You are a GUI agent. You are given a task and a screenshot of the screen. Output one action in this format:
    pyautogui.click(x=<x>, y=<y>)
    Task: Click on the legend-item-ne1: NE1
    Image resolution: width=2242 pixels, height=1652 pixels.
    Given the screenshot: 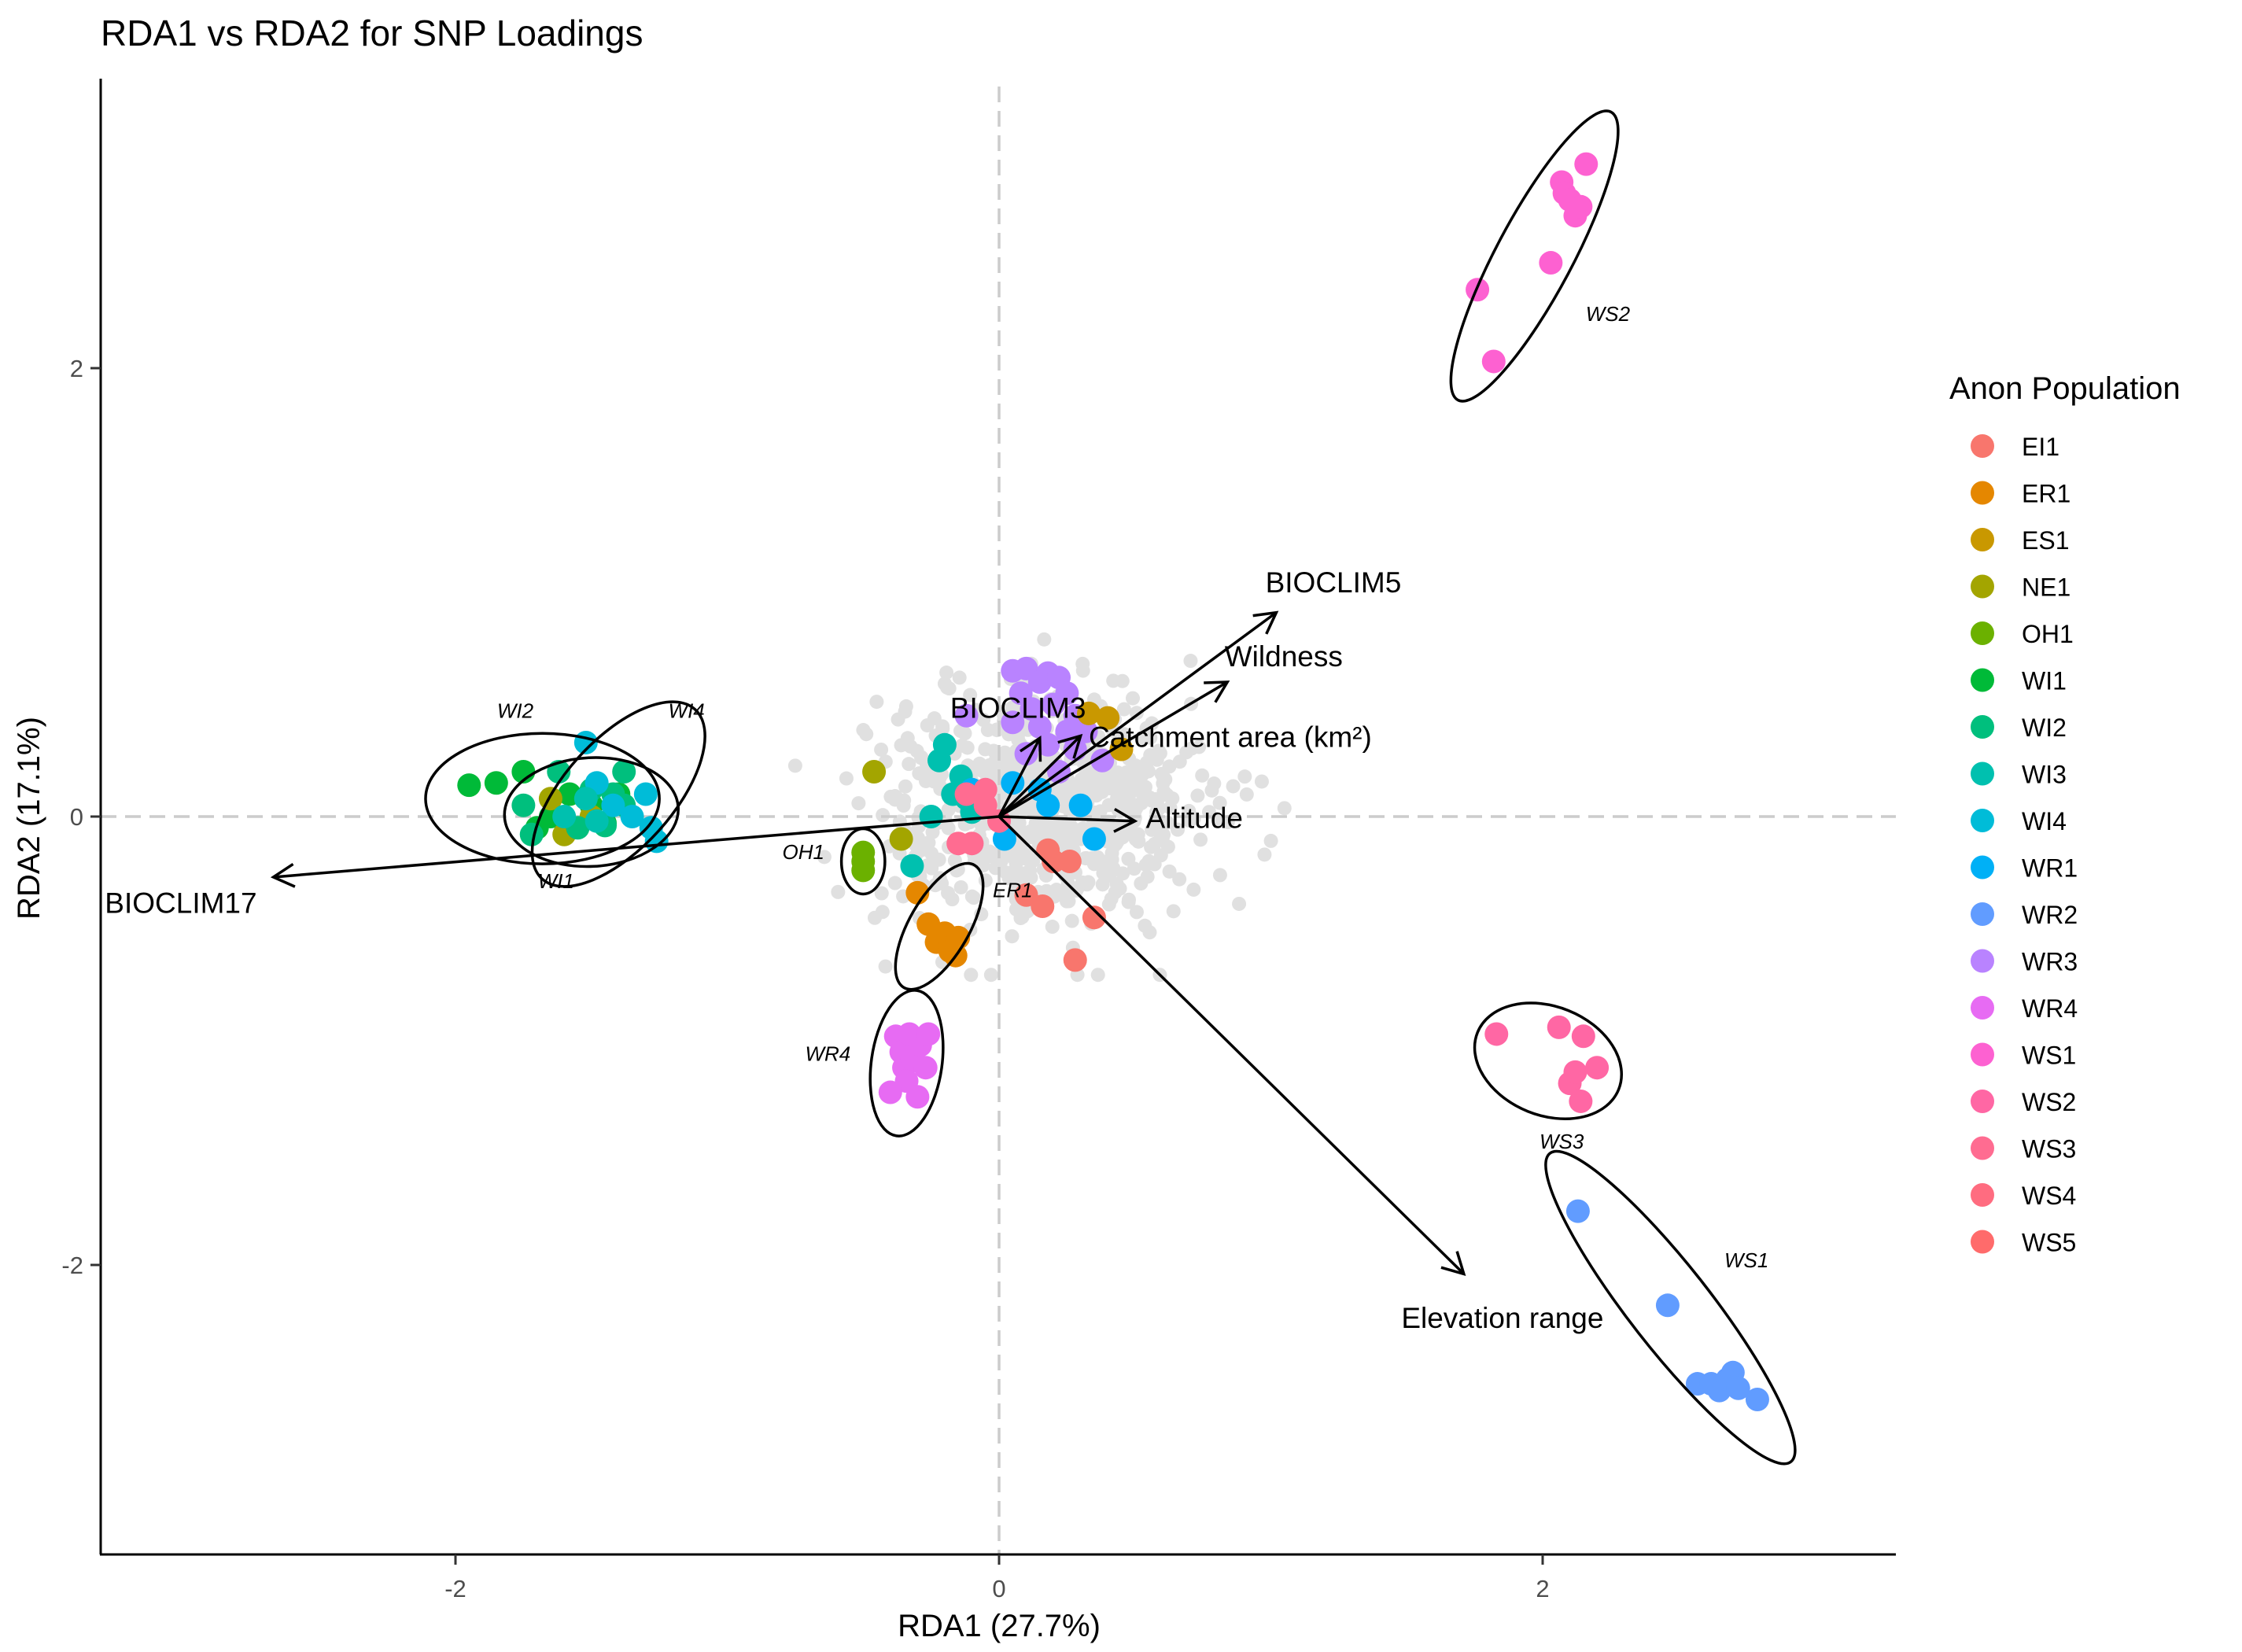 What is the action you would take?
    pyautogui.click(x=2021, y=587)
    